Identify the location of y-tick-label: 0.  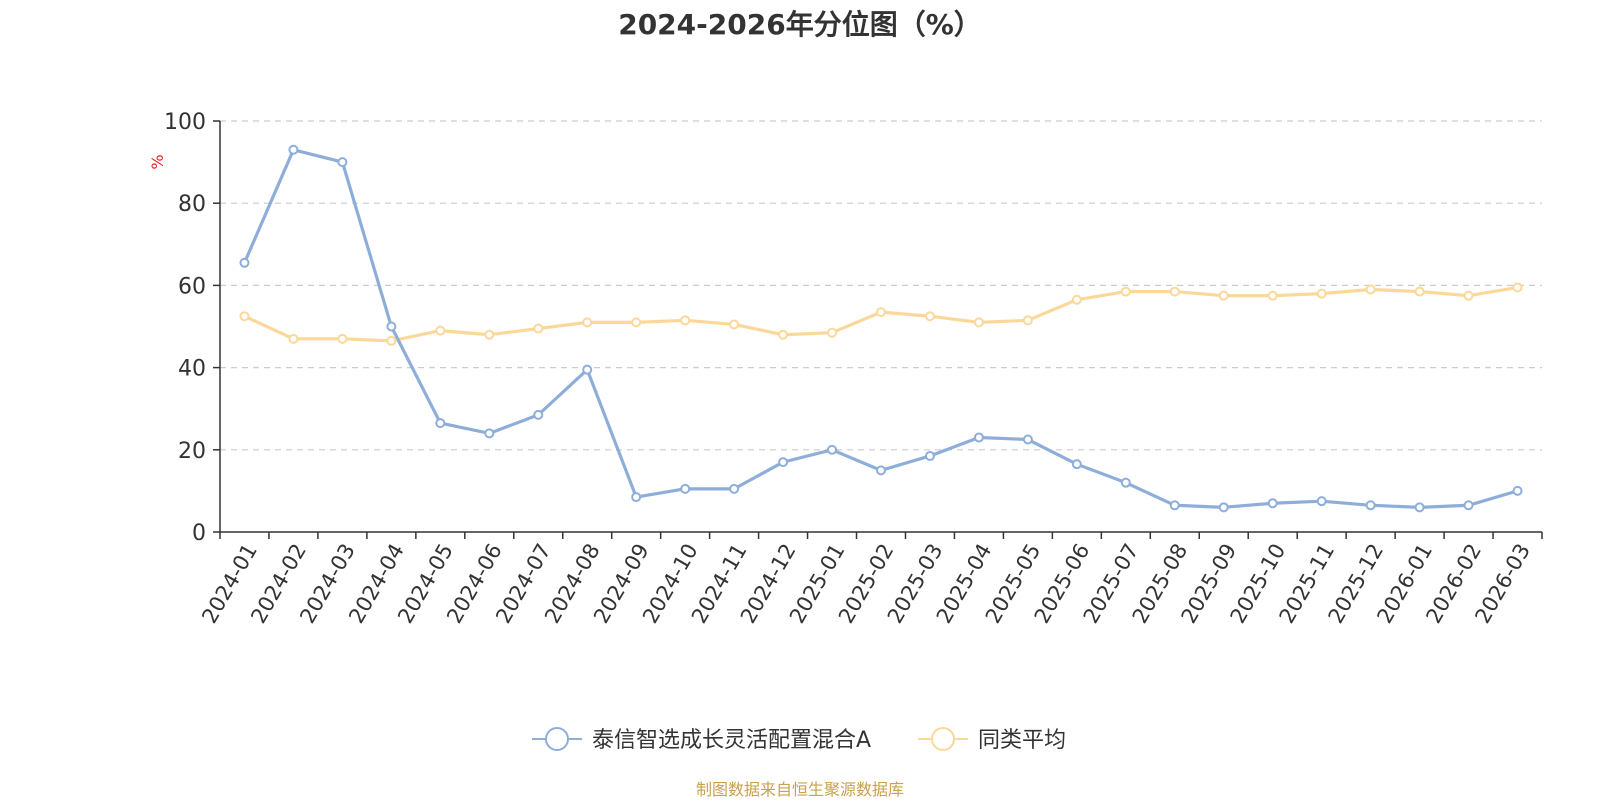
(199, 533).